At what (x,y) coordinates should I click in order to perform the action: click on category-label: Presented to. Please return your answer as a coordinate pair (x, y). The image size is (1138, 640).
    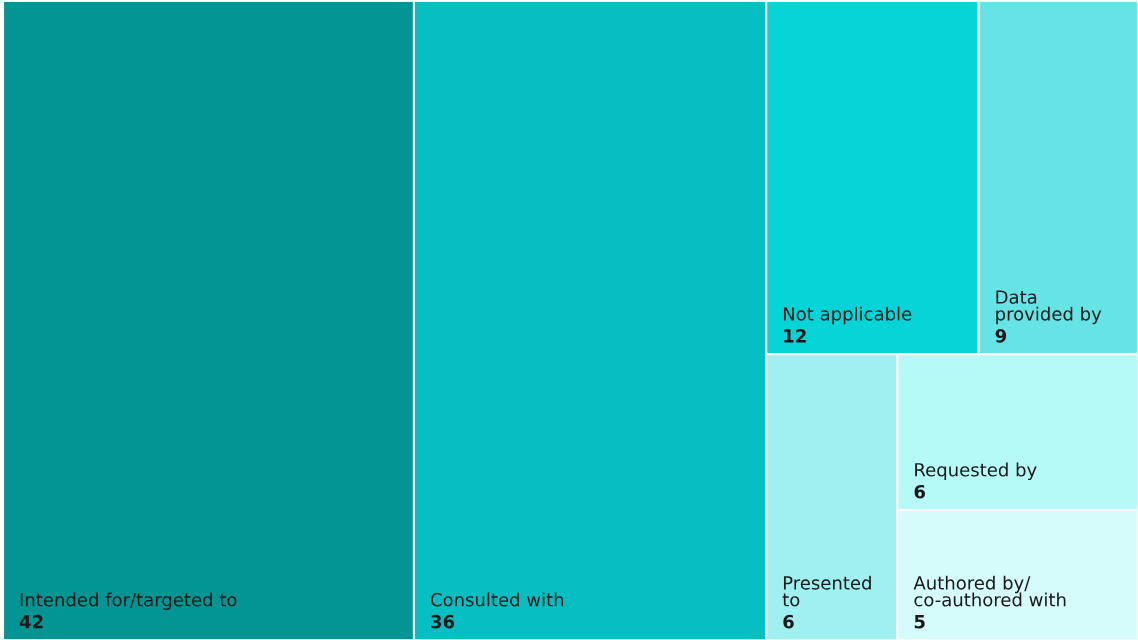
    Looking at the image, I should click on (826, 591).